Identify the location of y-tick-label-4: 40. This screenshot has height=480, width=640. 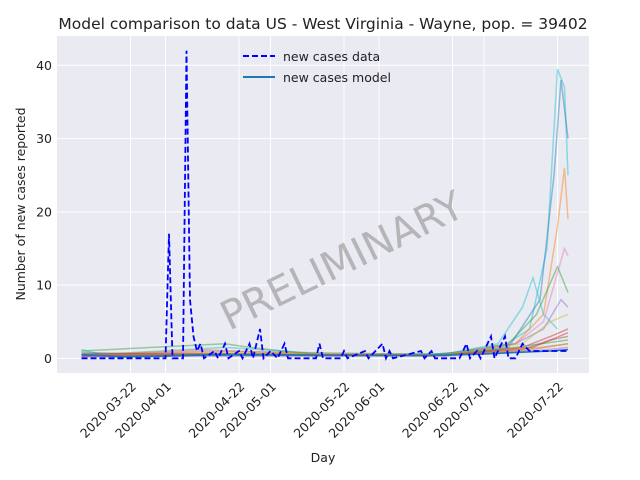
(44, 65).